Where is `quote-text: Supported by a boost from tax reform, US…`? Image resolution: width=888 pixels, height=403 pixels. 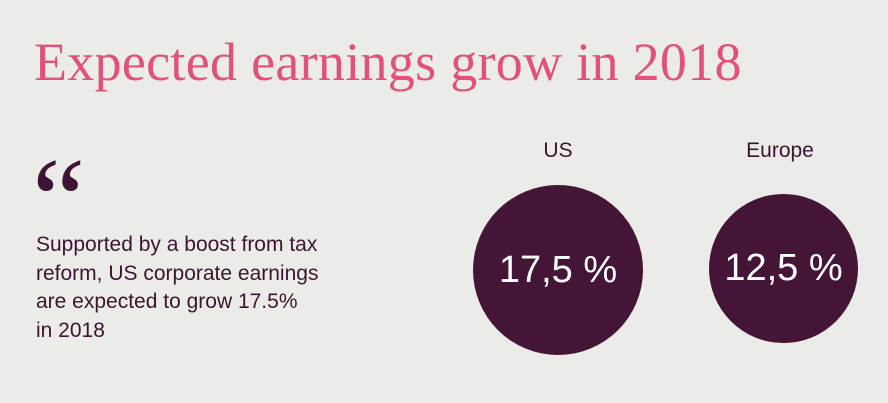 quote-text: Supported by a boost from tax reform, US… is located at coordinates (177, 287).